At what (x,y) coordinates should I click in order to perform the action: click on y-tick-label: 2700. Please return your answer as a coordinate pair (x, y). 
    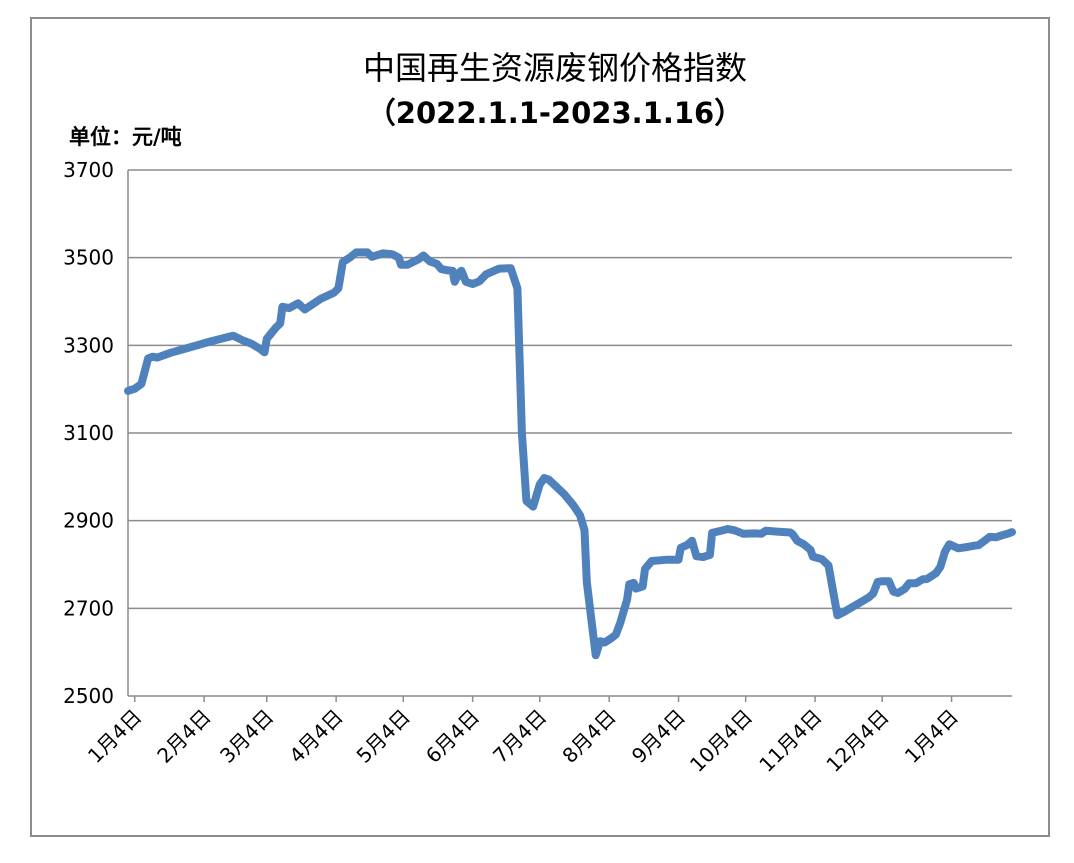
    Looking at the image, I should click on (88, 608).